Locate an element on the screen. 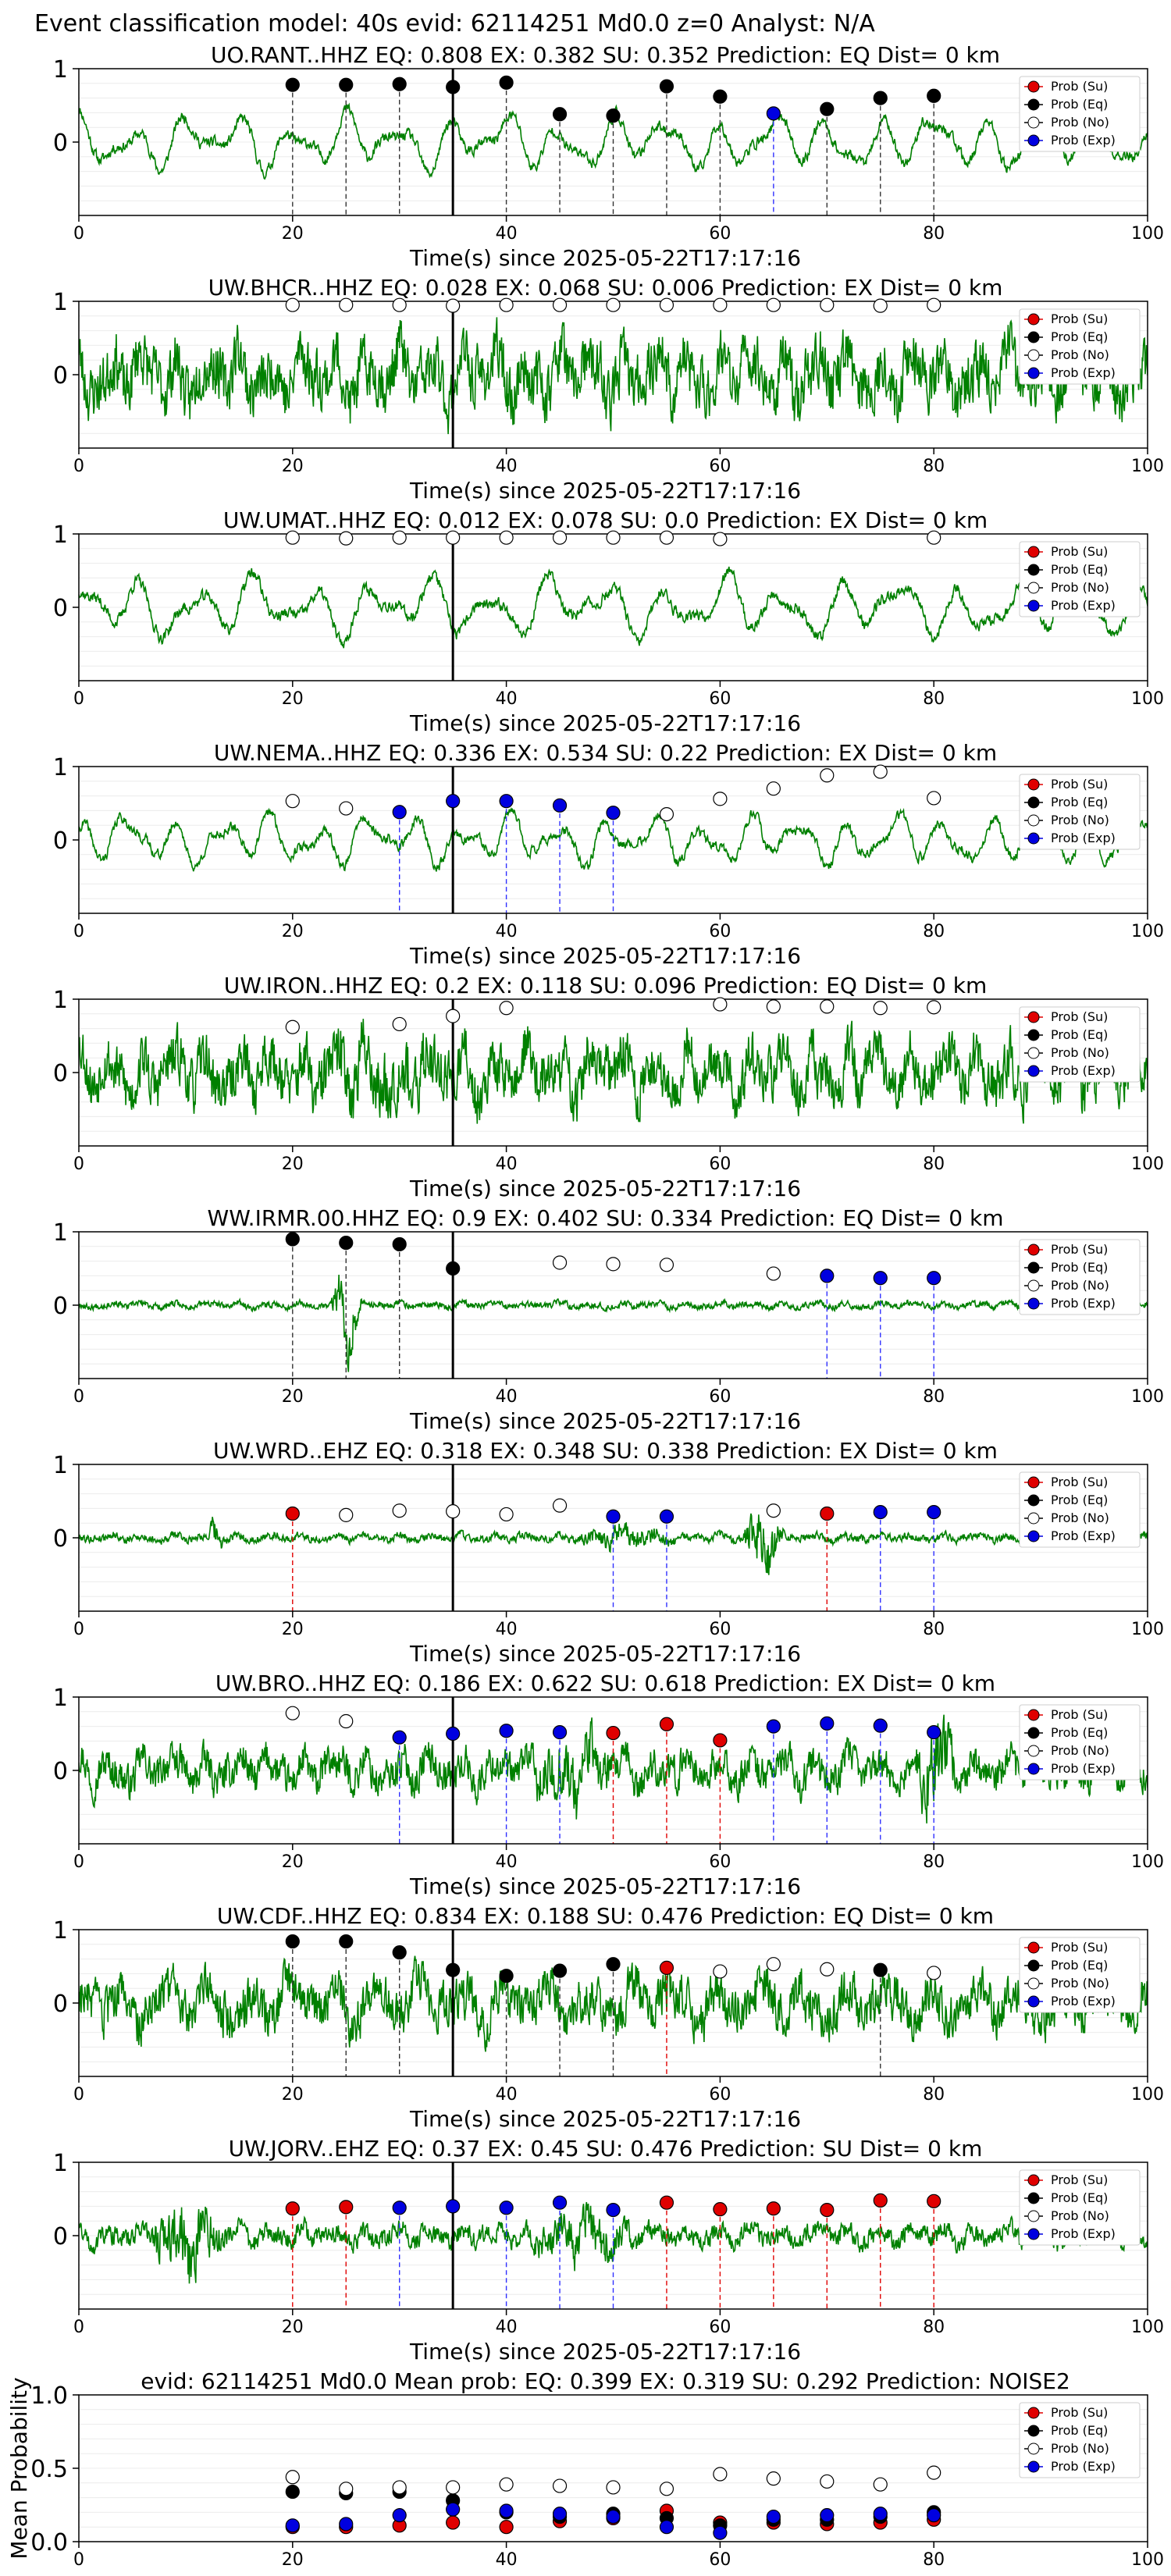 This screenshot has width=1171, height=2576. x-tick-label: 100 is located at coordinates (1147, 1164).